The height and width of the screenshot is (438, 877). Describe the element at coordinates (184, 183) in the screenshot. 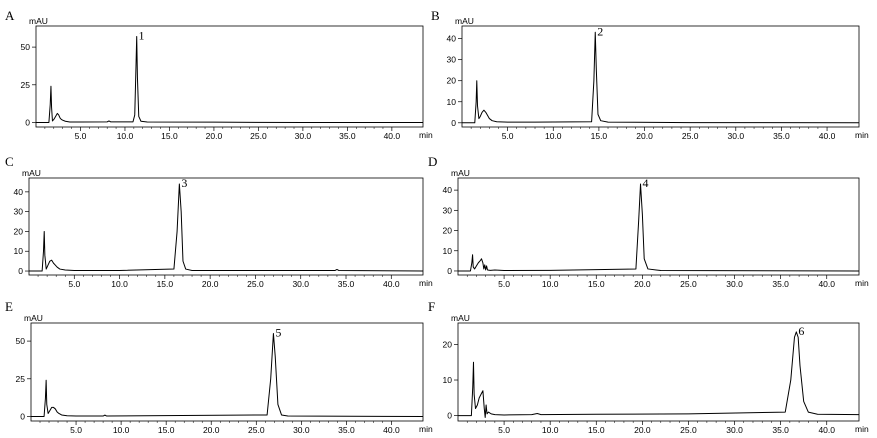

I see `peak-label: 3` at that location.